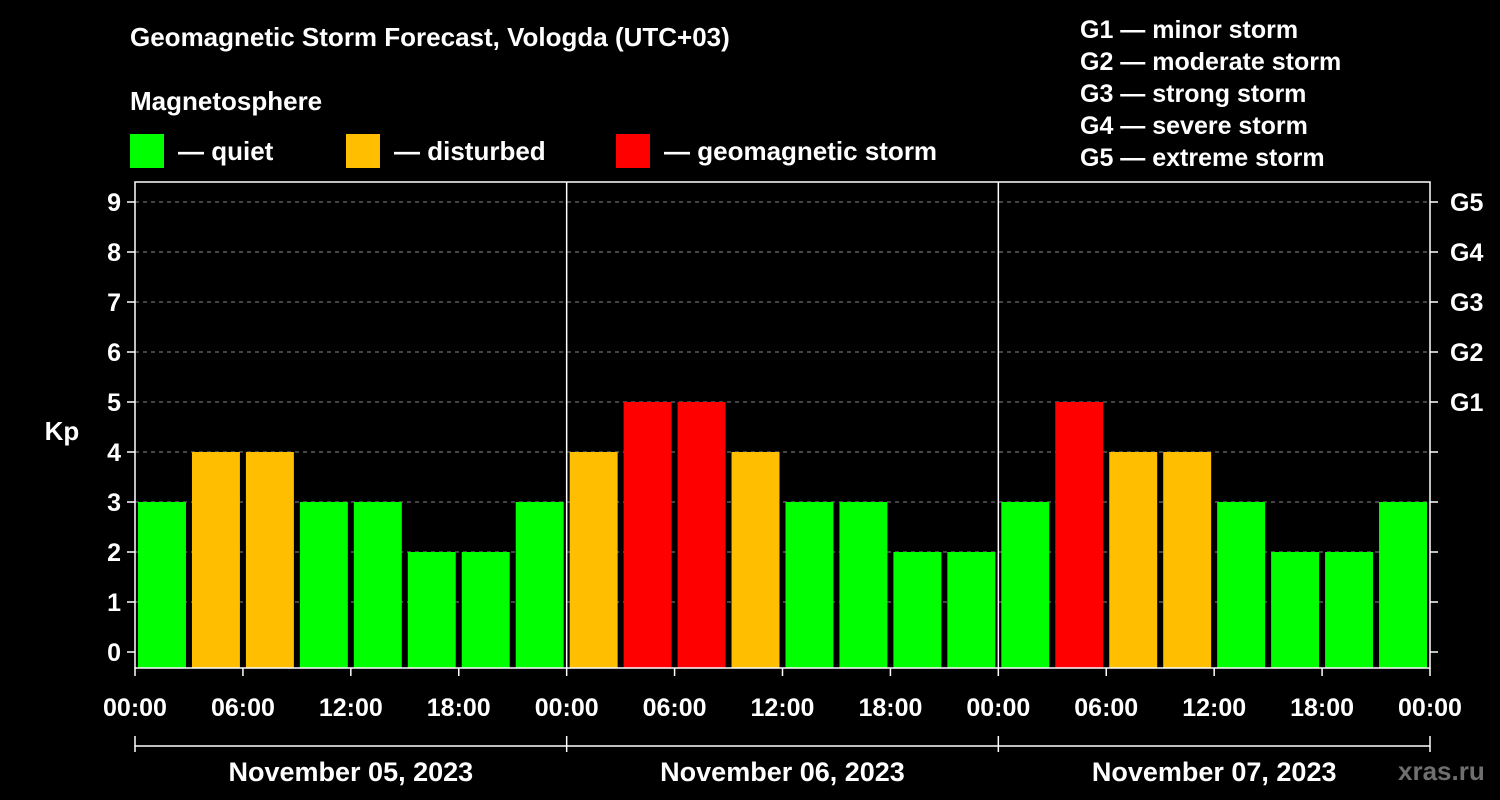 This screenshot has height=800, width=1500. I want to click on xtick-label-4: 00:00, so click(567, 708).